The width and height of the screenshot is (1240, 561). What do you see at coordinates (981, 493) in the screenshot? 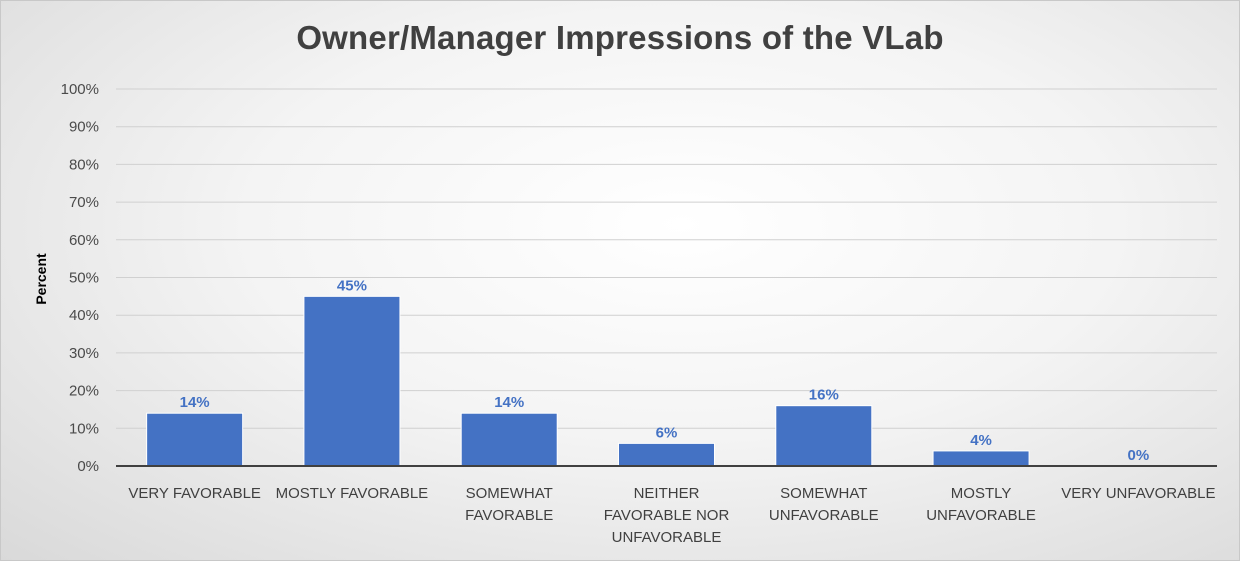
I see `x-tick-label-line: MOSTLY` at bounding box center [981, 493].